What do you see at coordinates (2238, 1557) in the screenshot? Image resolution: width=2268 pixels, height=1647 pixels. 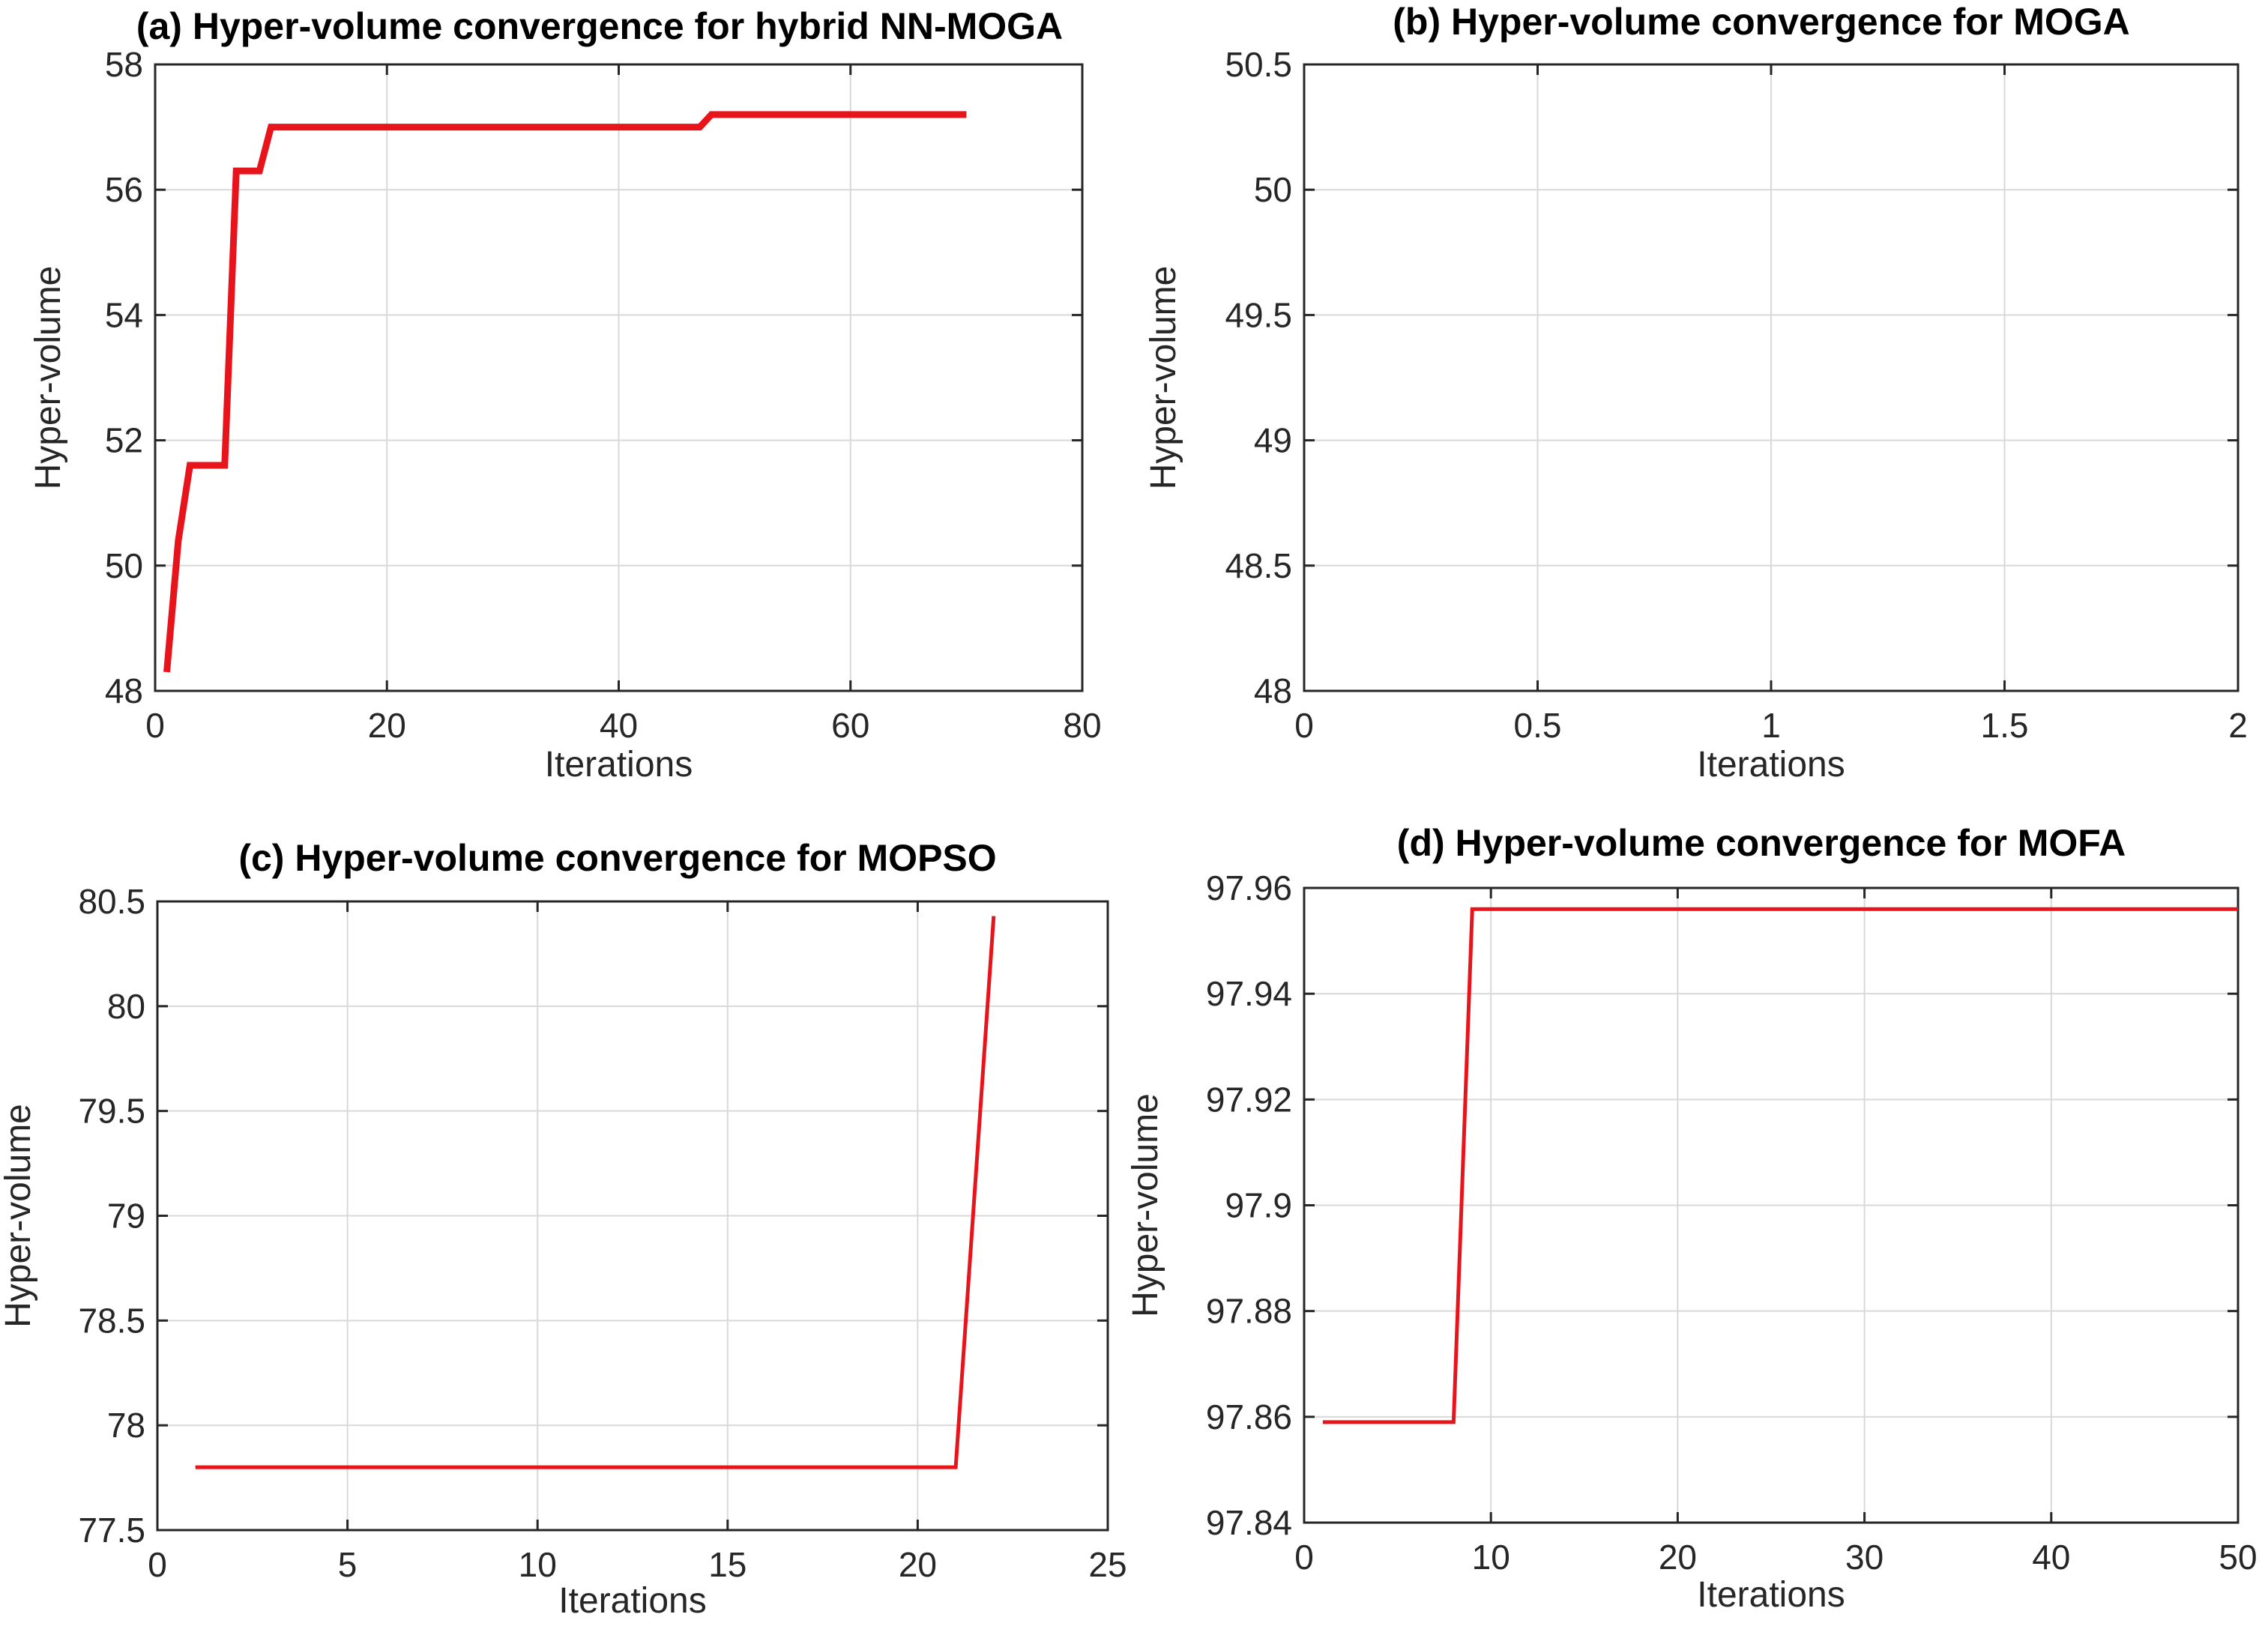 I see `x-tick-label: 50` at bounding box center [2238, 1557].